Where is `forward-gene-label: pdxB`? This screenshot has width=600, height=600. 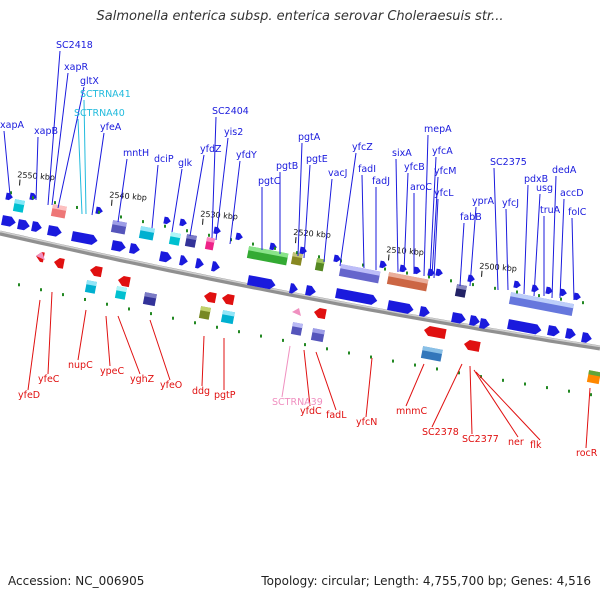 forward-gene-label: pdxB is located at coordinates (536, 179).